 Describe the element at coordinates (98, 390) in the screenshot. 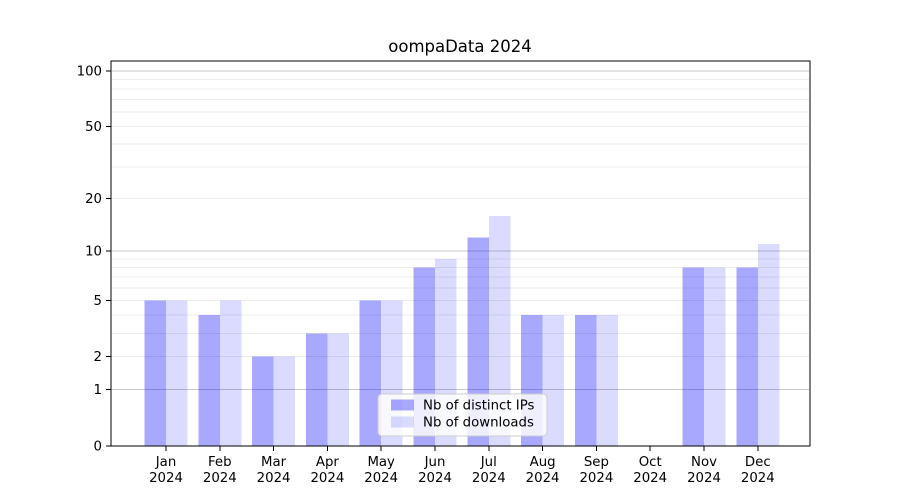

I see `y-tick-label-1: 1` at that location.